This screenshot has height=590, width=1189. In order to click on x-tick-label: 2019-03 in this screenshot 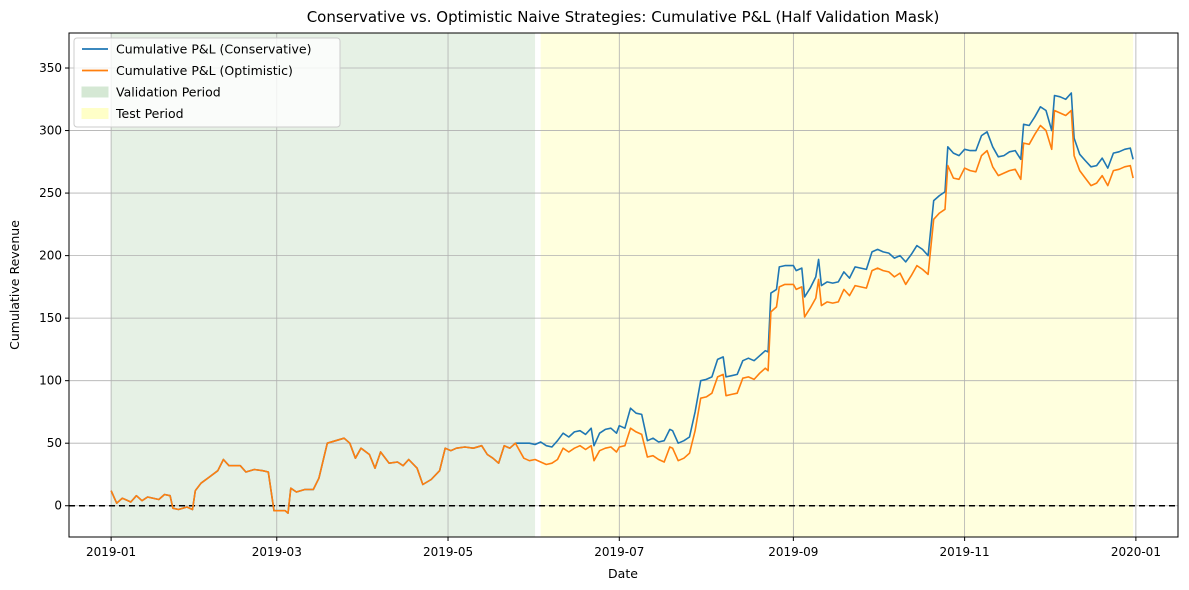, I will do `click(277, 552)`.